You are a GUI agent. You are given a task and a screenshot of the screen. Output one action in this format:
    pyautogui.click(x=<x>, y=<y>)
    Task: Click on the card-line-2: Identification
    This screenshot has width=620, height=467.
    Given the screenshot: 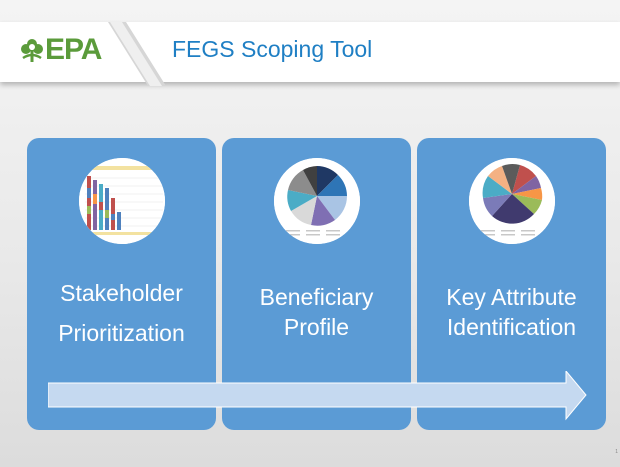 What is the action you would take?
    pyautogui.click(x=511, y=327)
    